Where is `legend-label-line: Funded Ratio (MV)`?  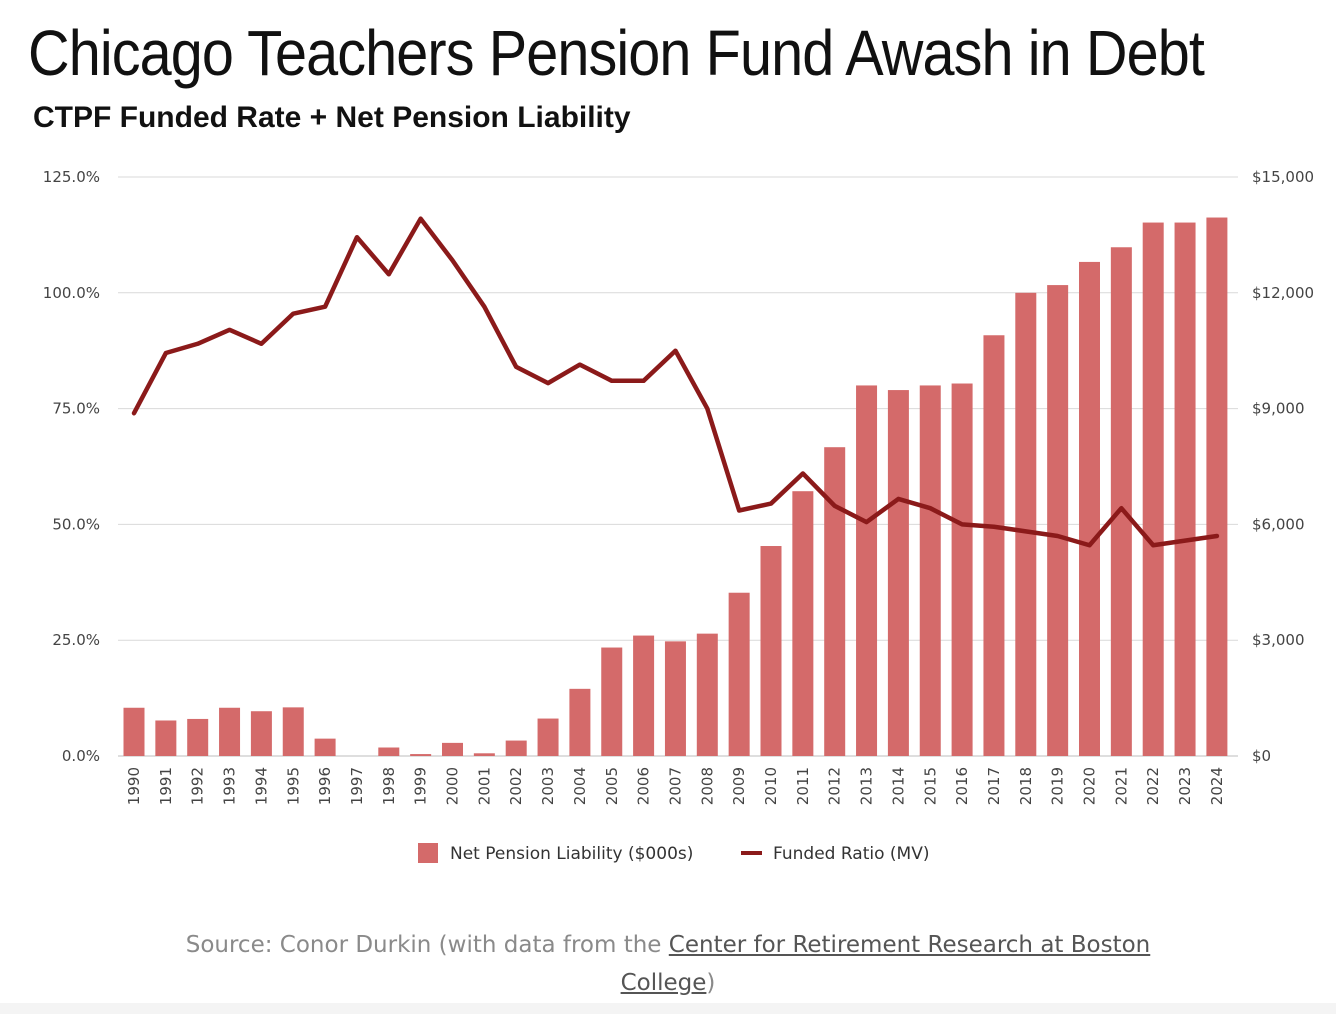
legend-label-line: Funded Ratio (MV) is located at coordinates (851, 854).